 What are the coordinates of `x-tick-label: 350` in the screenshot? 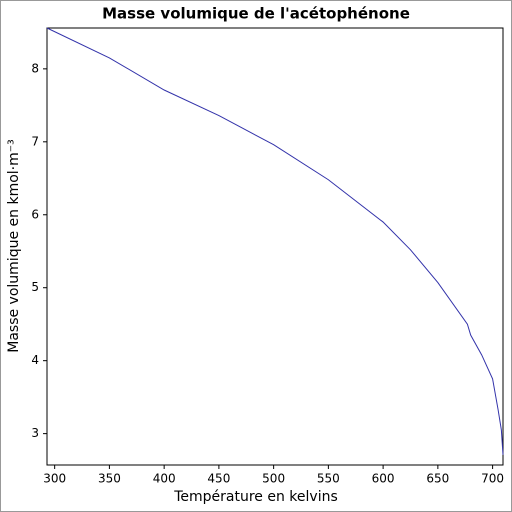 It's located at (109, 479).